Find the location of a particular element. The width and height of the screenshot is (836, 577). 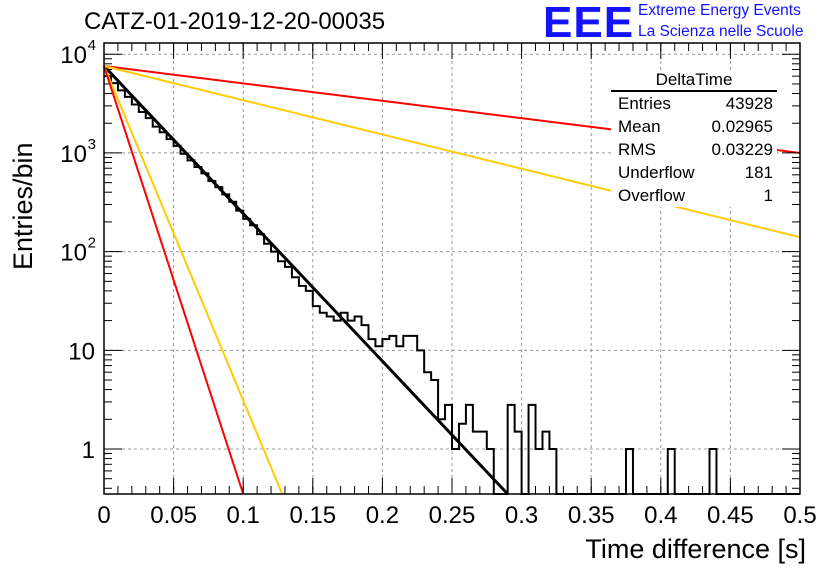

x-tick-label: 0.35 is located at coordinates (591, 515).